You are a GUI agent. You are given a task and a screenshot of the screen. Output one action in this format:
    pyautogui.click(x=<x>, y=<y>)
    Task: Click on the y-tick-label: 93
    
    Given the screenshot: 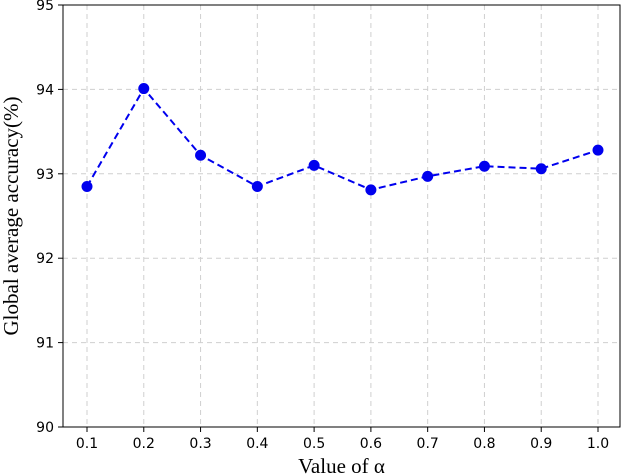 What is the action you would take?
    pyautogui.click(x=45, y=175)
    